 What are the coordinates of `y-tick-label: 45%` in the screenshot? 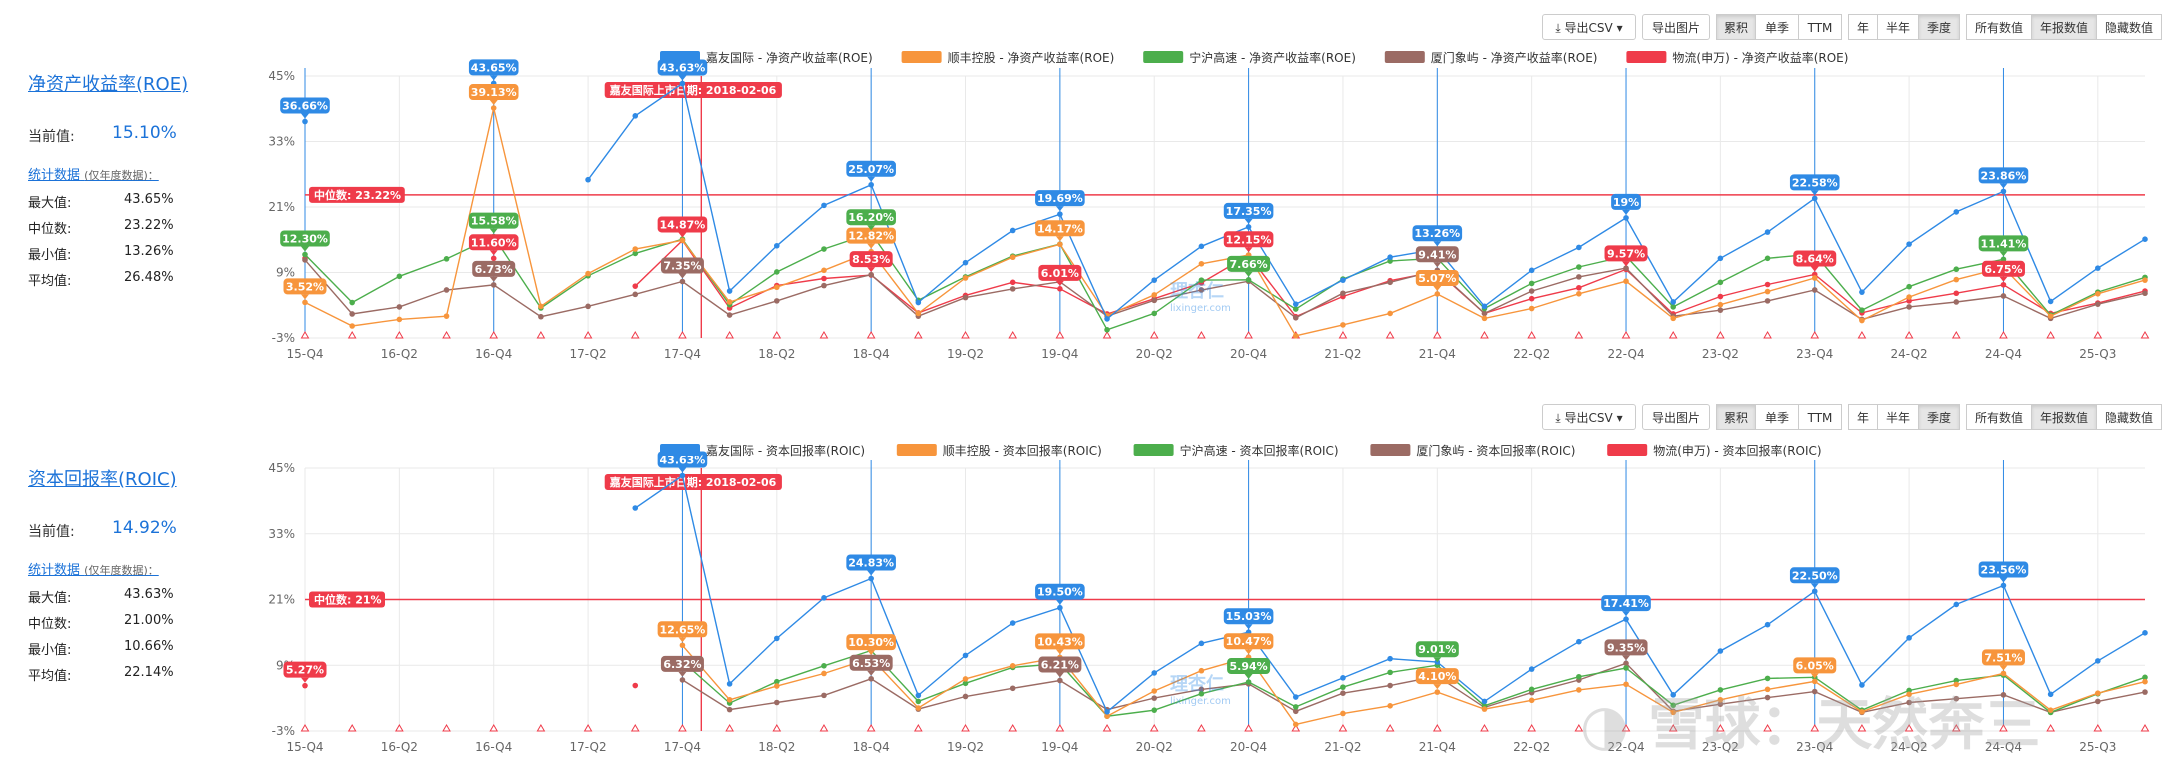 It's located at (281, 468).